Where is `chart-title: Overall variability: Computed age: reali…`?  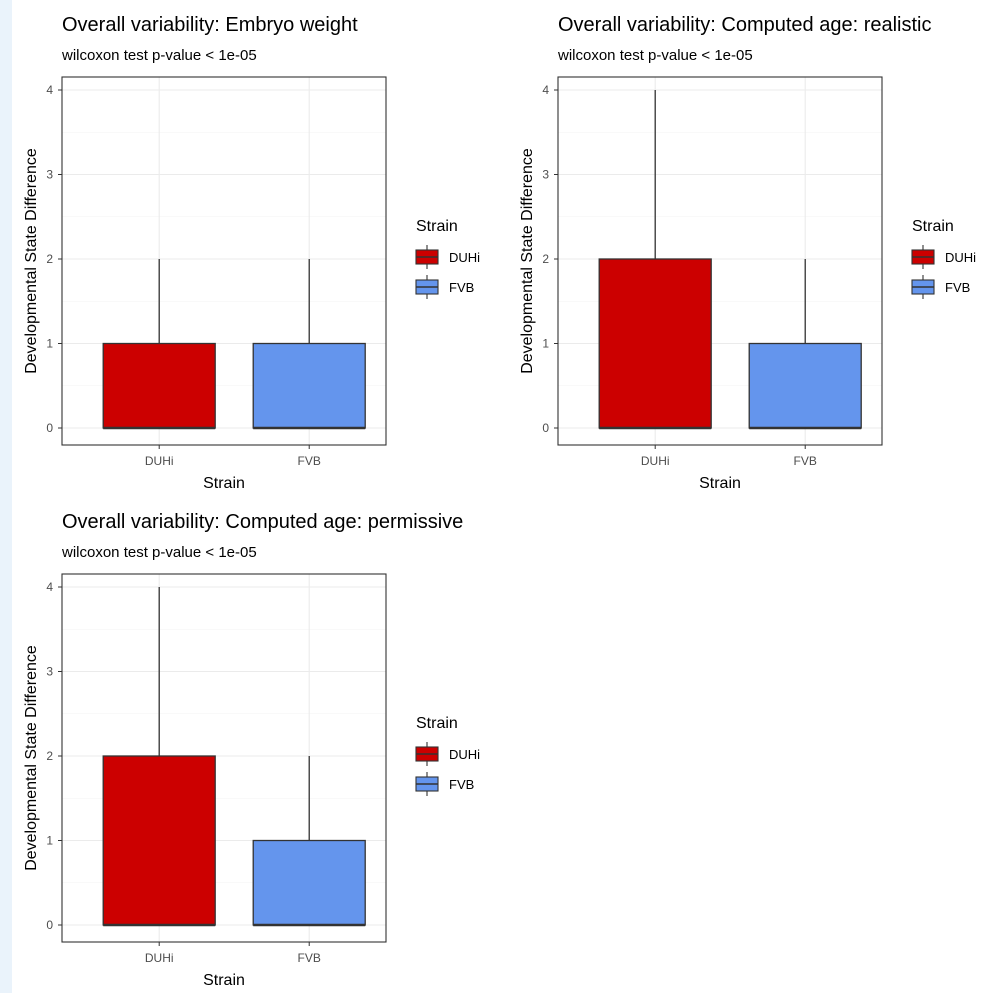 chart-title: Overall variability: Computed age: reali… is located at coordinates (745, 25).